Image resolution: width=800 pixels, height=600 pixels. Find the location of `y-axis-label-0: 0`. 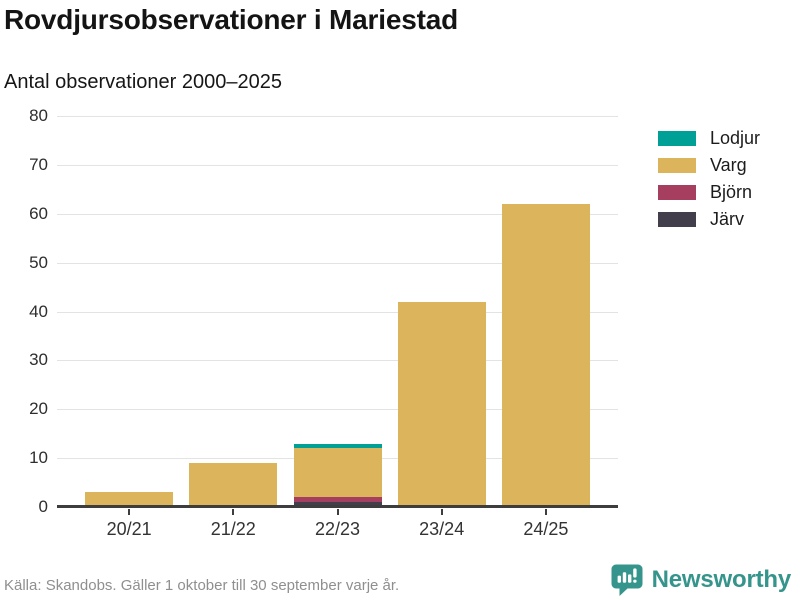

y-axis-label-0: 0 is located at coordinates (43, 506).